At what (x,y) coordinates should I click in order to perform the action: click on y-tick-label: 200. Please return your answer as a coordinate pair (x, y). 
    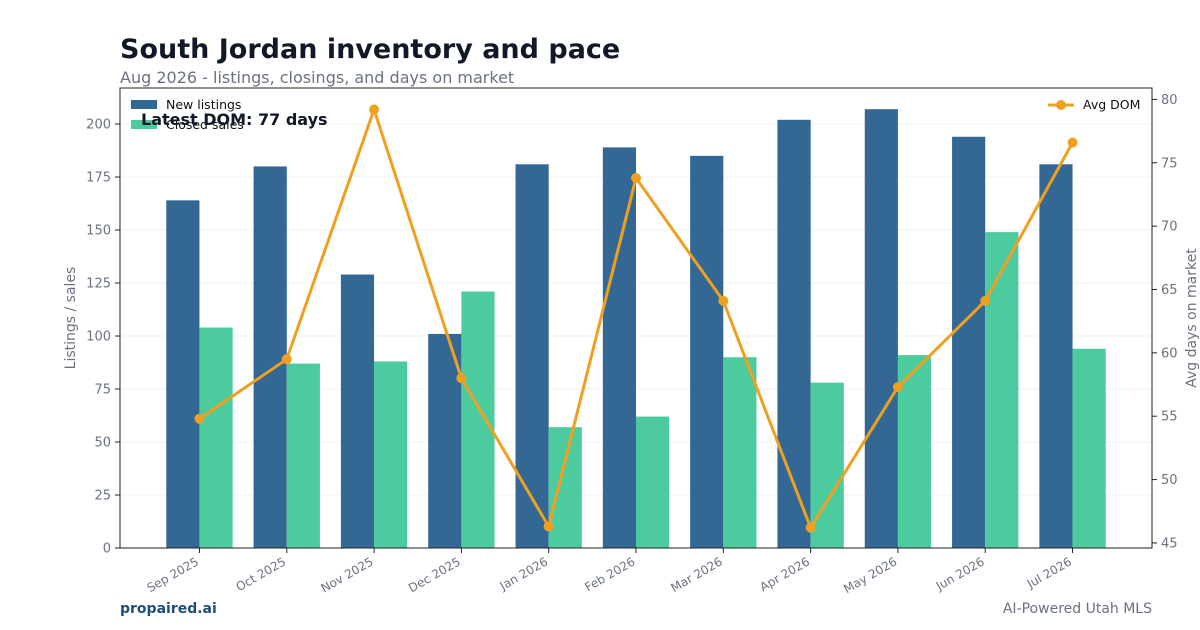
    Looking at the image, I should click on (98, 125).